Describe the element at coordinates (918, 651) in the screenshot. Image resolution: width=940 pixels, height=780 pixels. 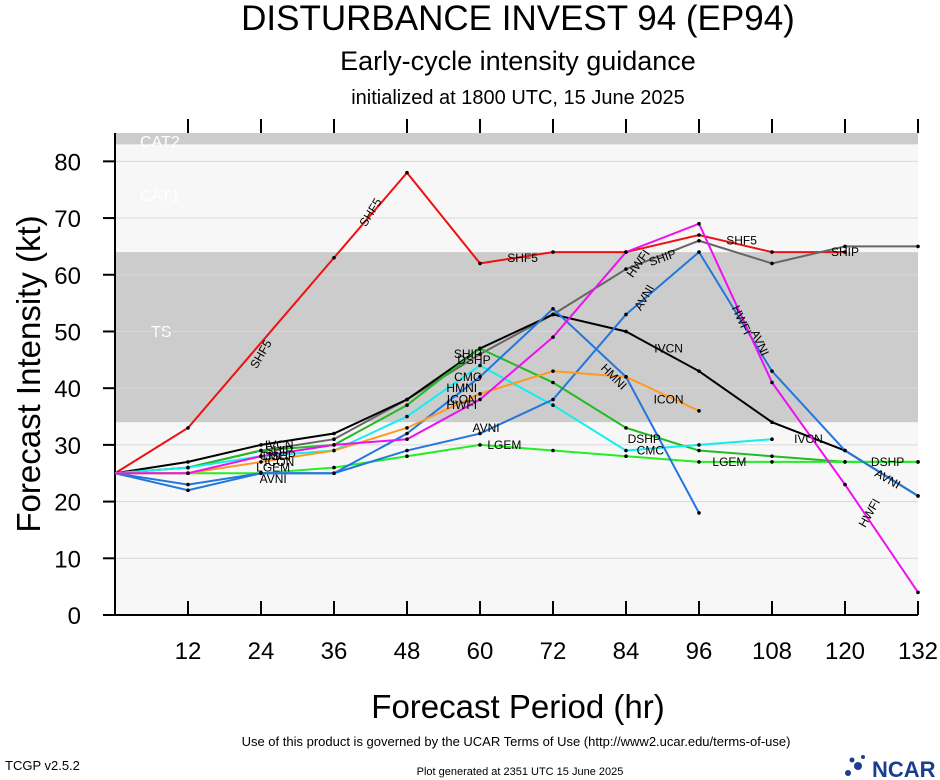
I see `x-tick-label: 132` at that location.